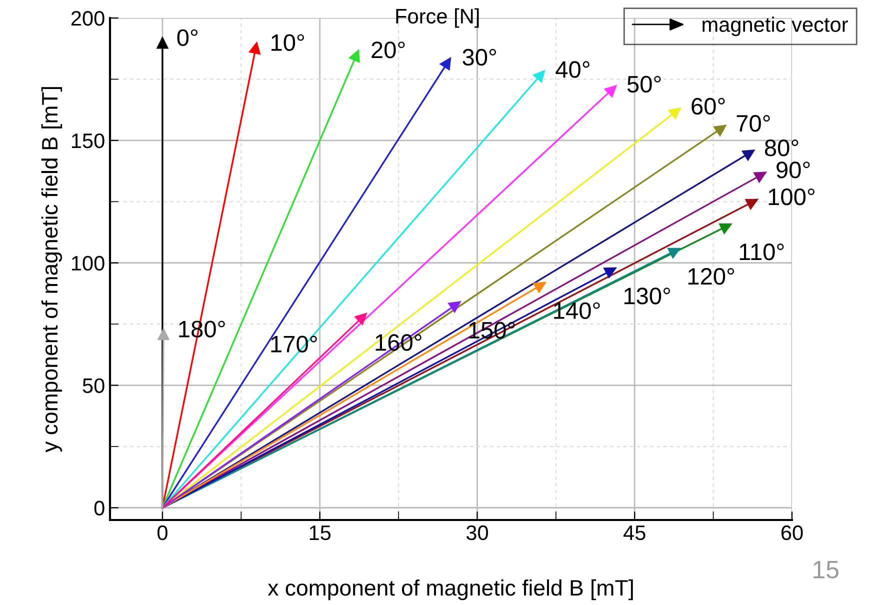 The image size is (883, 605). What do you see at coordinates (791, 197) in the screenshot?
I see `series-label: 100°` at bounding box center [791, 197].